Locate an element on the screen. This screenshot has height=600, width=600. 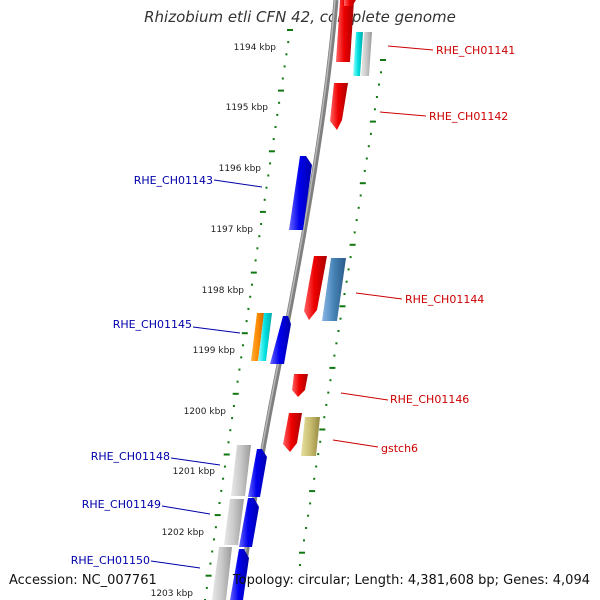
gene-label-rhe-ch01142: RHE_CH01142 is located at coordinates (468, 116).